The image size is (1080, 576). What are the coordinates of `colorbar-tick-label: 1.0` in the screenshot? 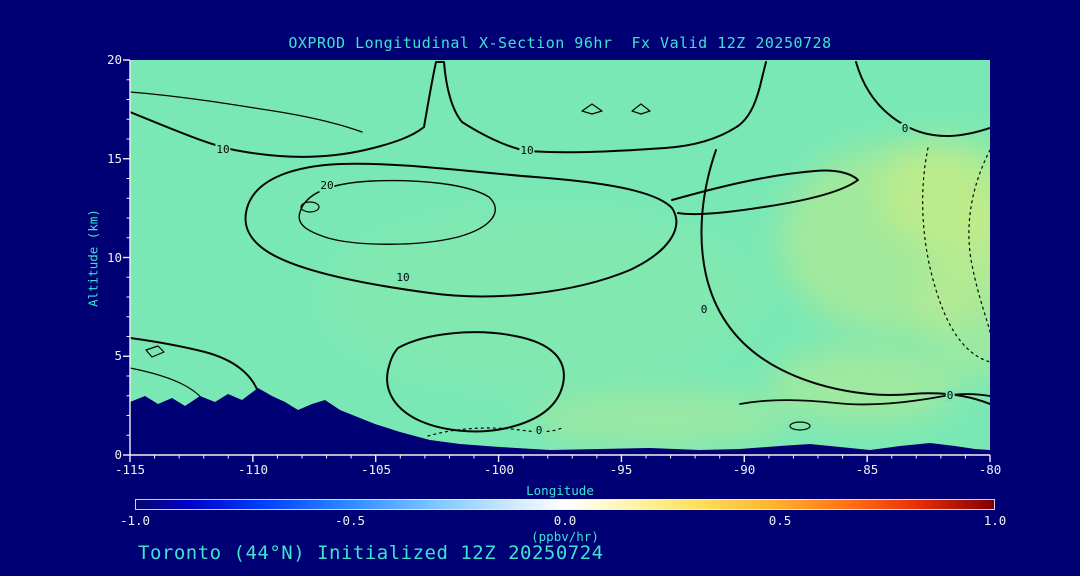 It's located at (995, 520).